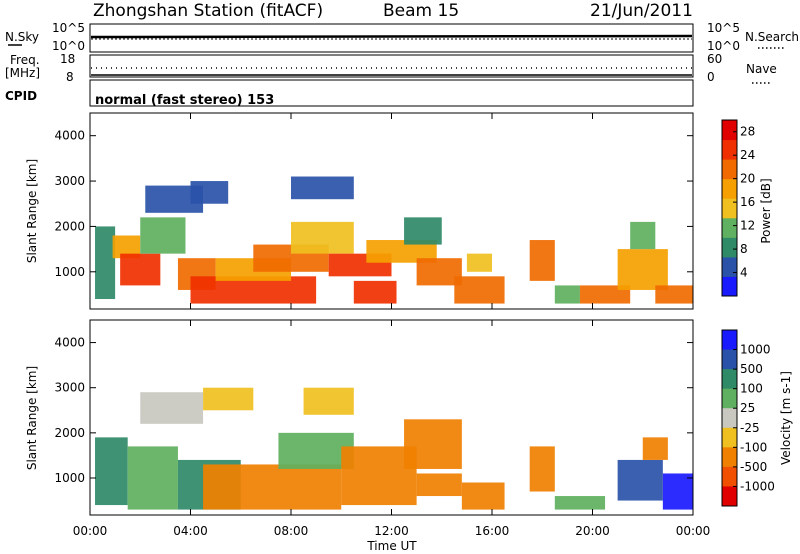 Image resolution: width=800 pixels, height=554 pixels. Describe the element at coordinates (641, 11) in the screenshot. I see `date-label: 21/Jun/2011` at that location.